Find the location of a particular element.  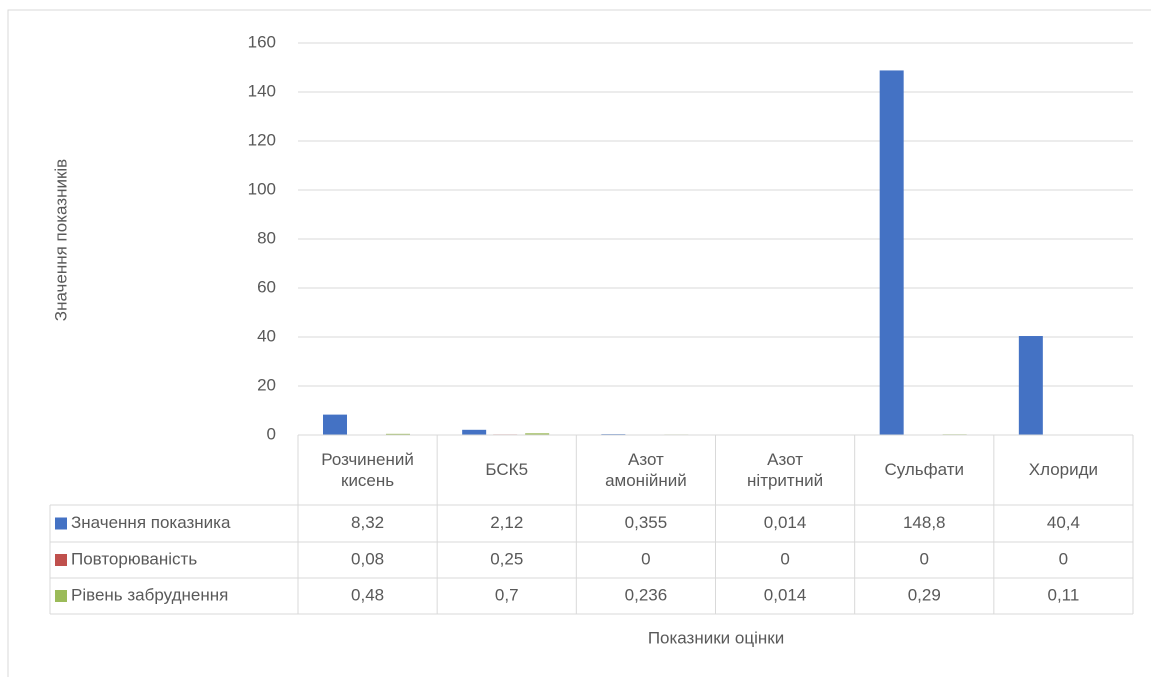

x-tick-label: БСК5 is located at coordinates (507, 470).